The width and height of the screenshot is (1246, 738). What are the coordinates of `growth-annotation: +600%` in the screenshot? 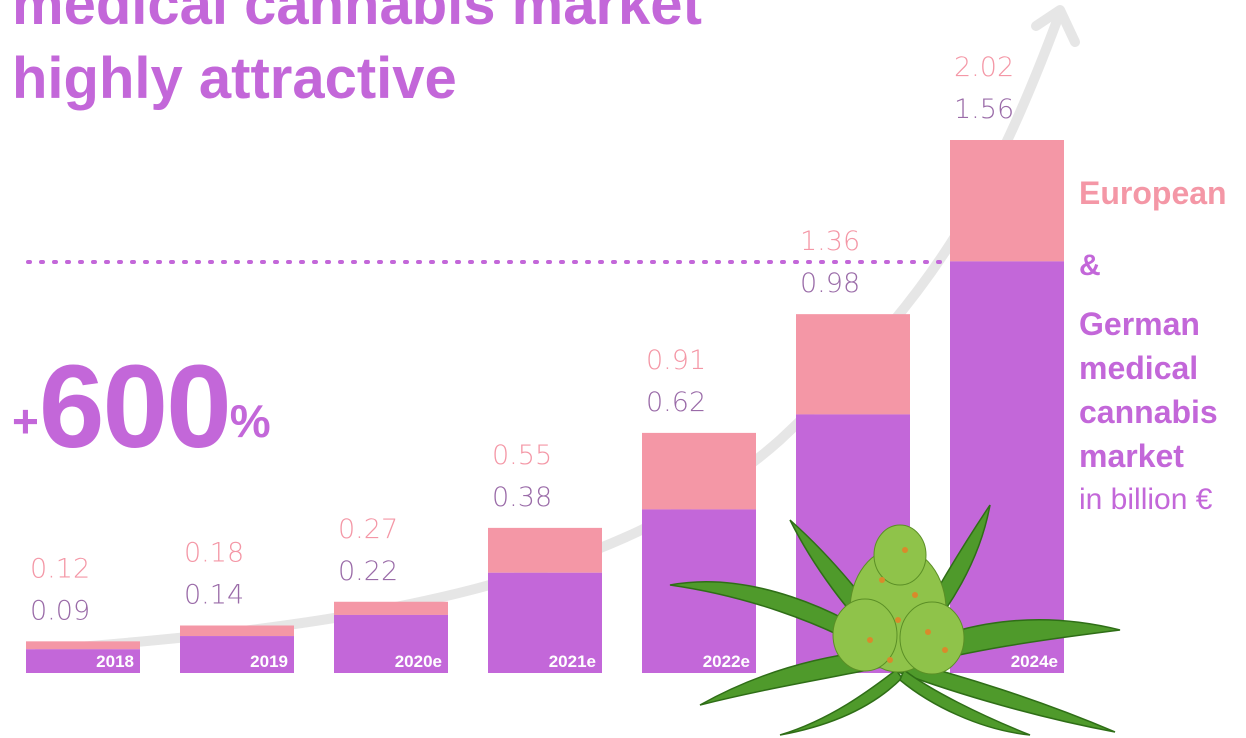 It's located at (141, 407).